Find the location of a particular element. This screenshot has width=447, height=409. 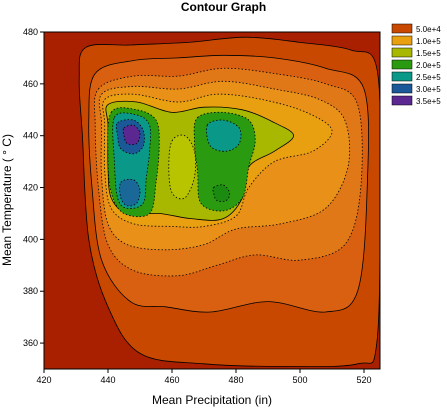

x-axis-label: Mean Precipitation (in) is located at coordinates (212, 400).